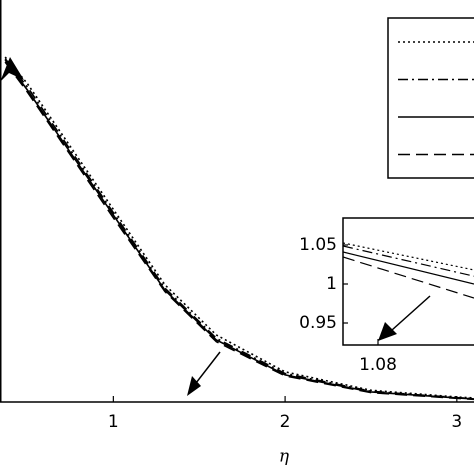  Describe the element at coordinates (285, 422) in the screenshot. I see `x-tick-label: 2` at that location.